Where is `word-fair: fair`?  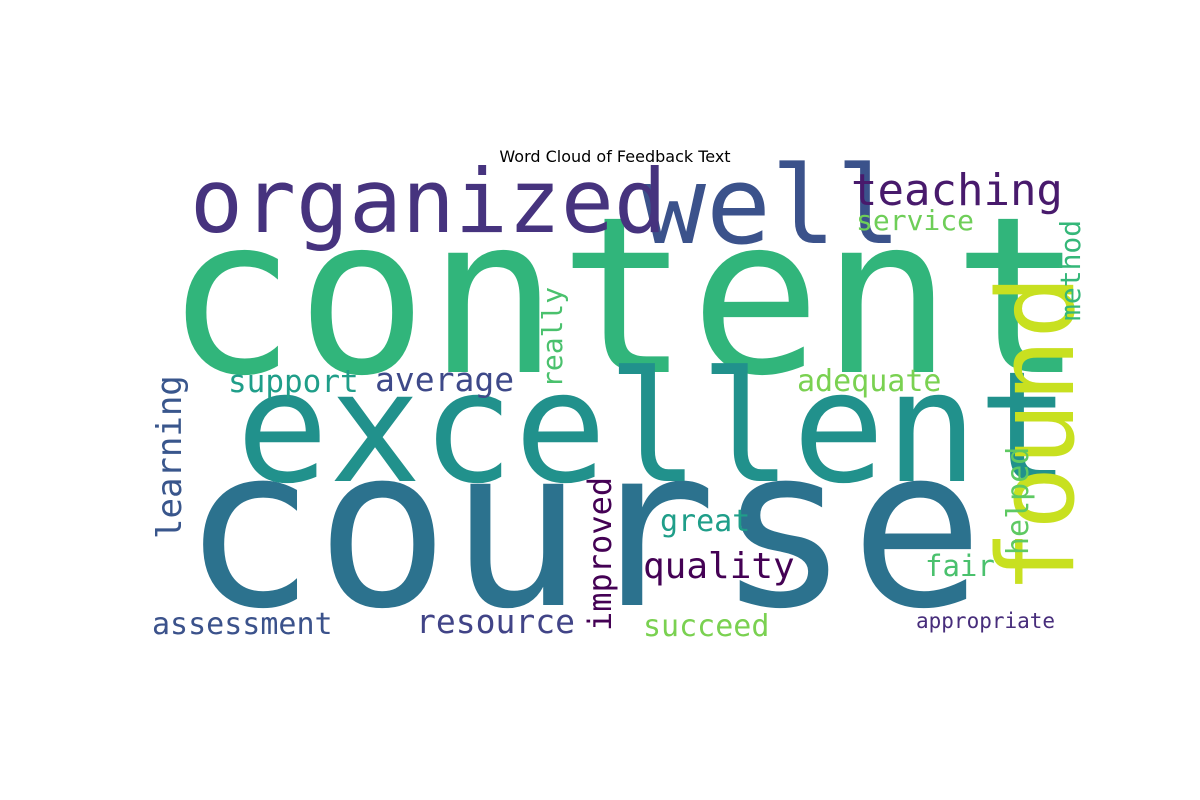 word-fair: fair is located at coordinates (960, 566).